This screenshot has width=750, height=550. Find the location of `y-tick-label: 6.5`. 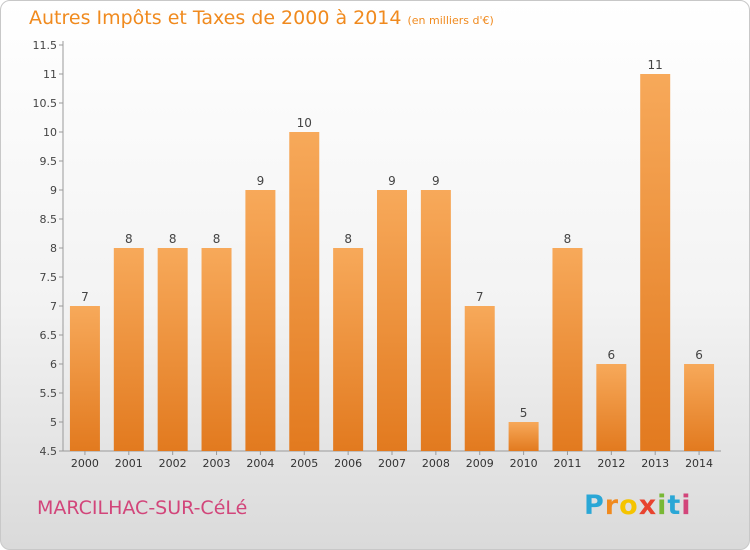

y-tick-label: 6.5 is located at coordinates (49, 335).